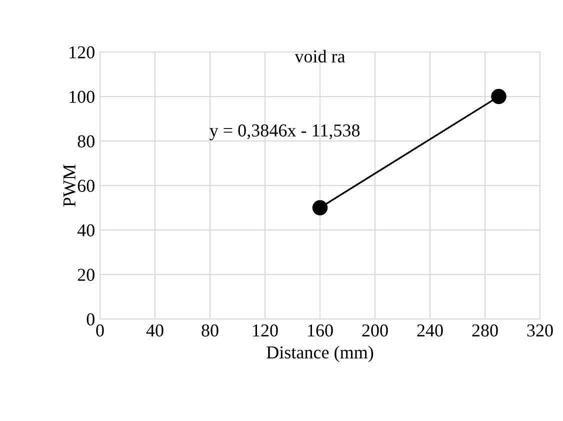 The height and width of the screenshot is (421, 563). What do you see at coordinates (90, 319) in the screenshot?
I see `y-tick-label: 0` at bounding box center [90, 319].